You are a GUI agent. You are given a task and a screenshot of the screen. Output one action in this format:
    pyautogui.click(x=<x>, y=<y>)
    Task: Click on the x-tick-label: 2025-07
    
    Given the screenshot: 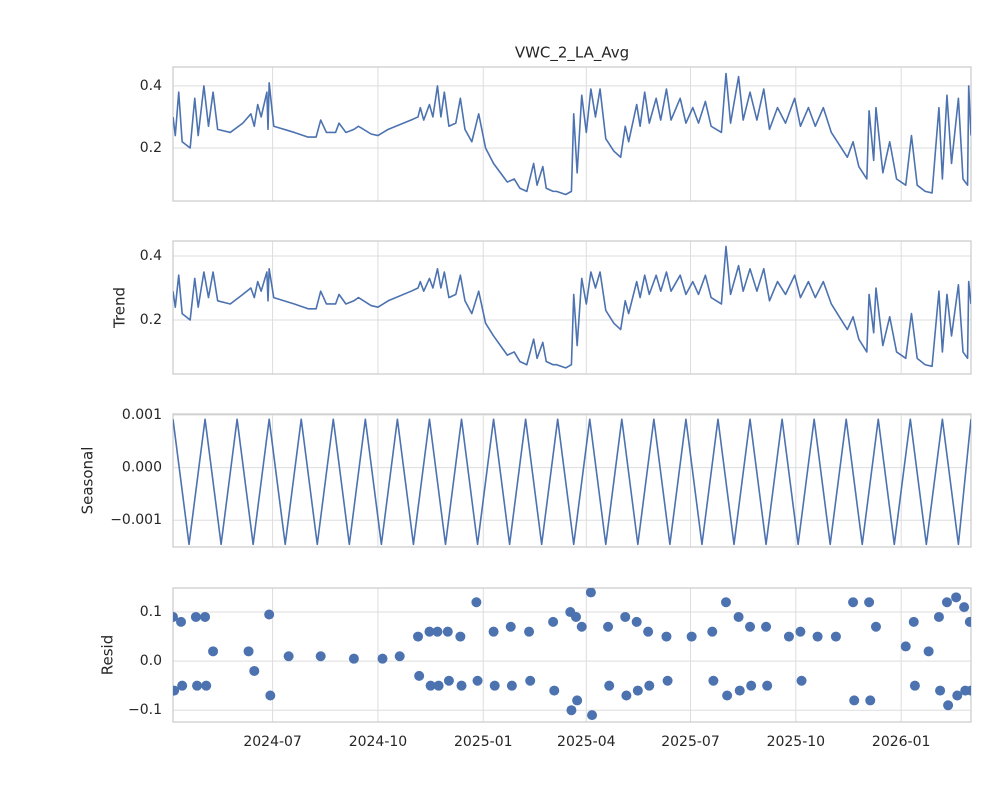 What is the action you would take?
    pyautogui.click(x=690, y=742)
    